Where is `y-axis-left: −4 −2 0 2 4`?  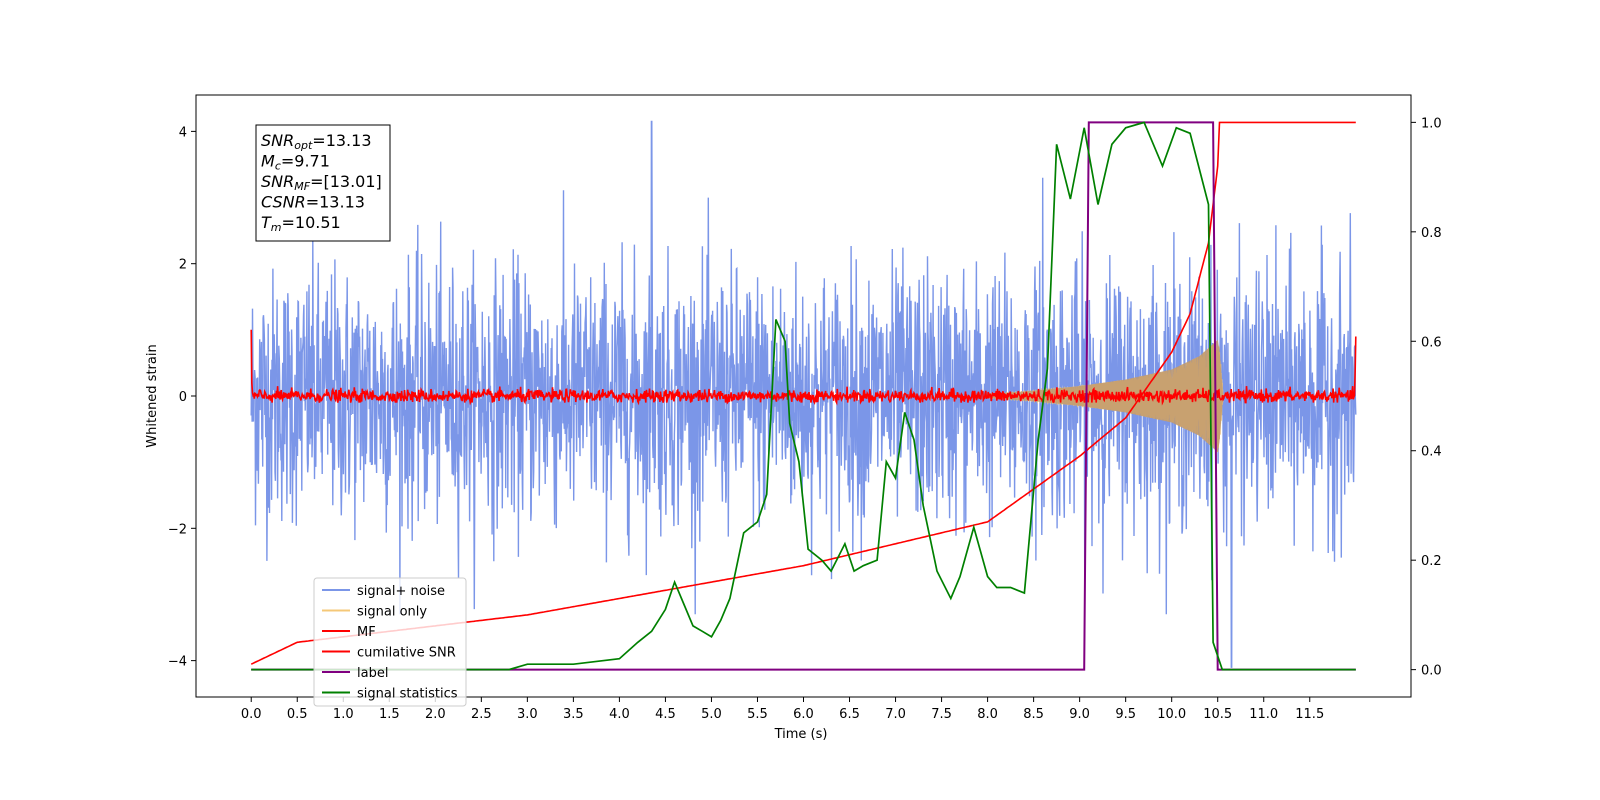
y-axis-left: −4 −2 0 2 4 is located at coordinates (182, 397).